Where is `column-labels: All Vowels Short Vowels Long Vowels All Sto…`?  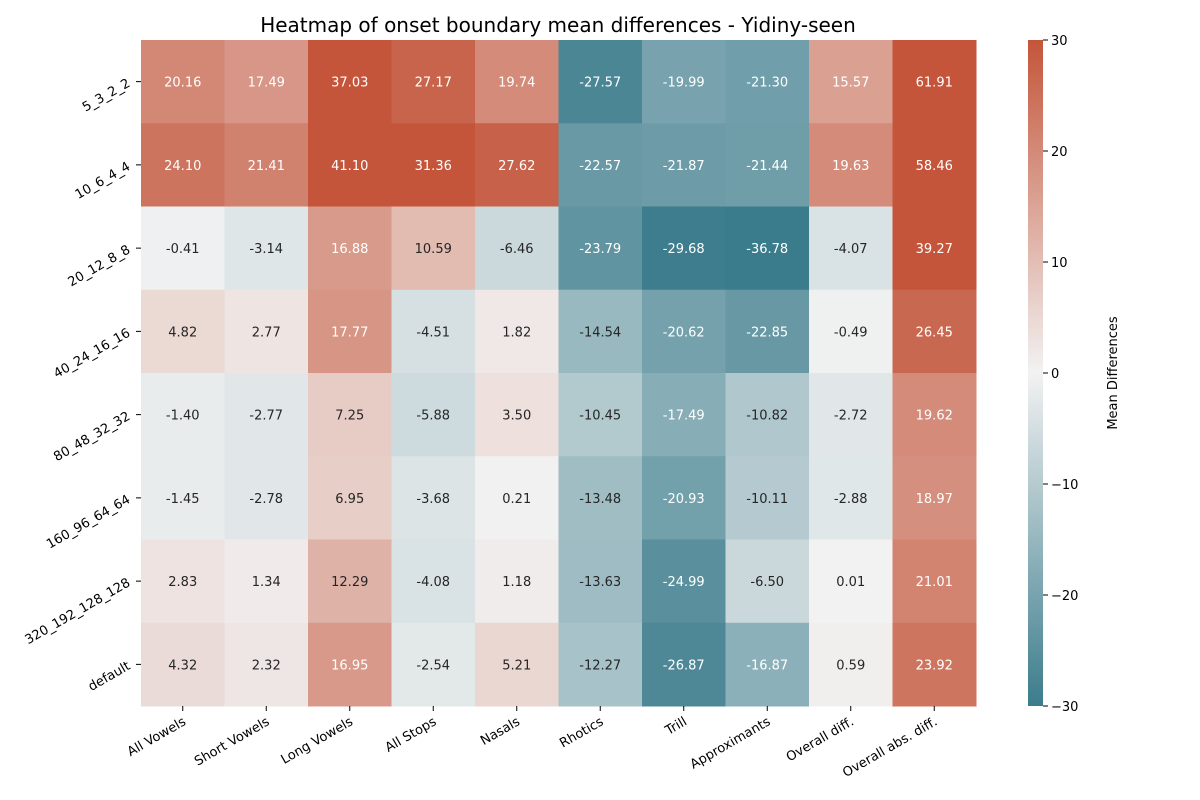 column-labels: All Vowels Short Vowels Long Vowels All Sto… is located at coordinates (532, 743).